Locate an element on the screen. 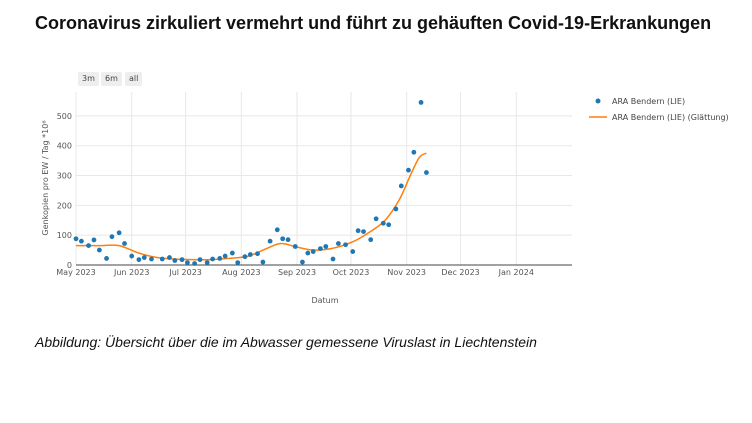 The height and width of the screenshot is (423, 752). range-button-all: all is located at coordinates (134, 79).